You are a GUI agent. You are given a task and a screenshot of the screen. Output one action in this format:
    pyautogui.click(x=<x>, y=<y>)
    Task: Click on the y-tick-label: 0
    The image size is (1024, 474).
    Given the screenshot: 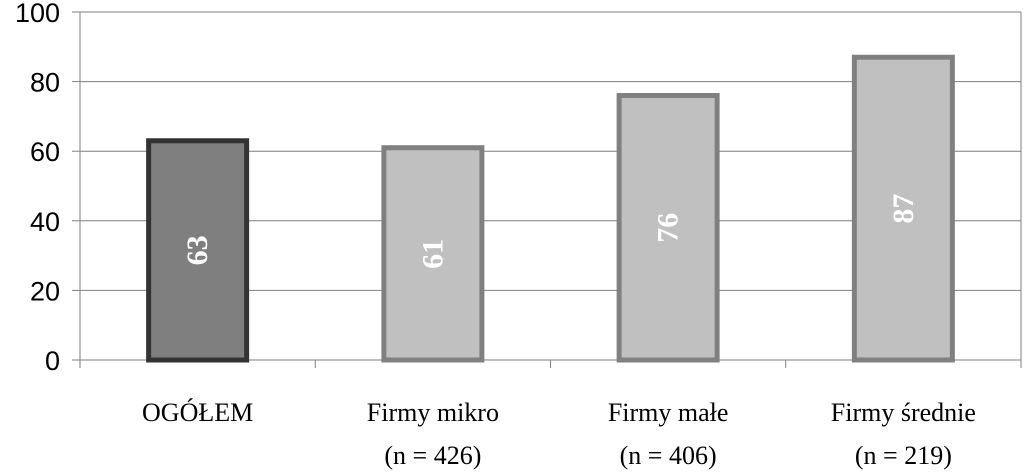 What is the action you would take?
    pyautogui.click(x=52, y=361)
    